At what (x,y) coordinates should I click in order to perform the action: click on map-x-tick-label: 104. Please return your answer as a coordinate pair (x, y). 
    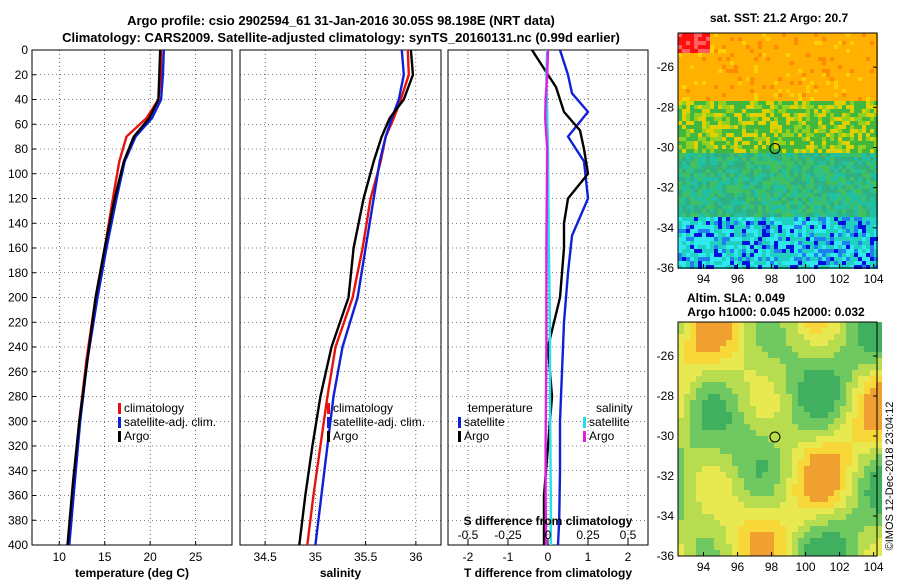
    Looking at the image, I should click on (874, 279).